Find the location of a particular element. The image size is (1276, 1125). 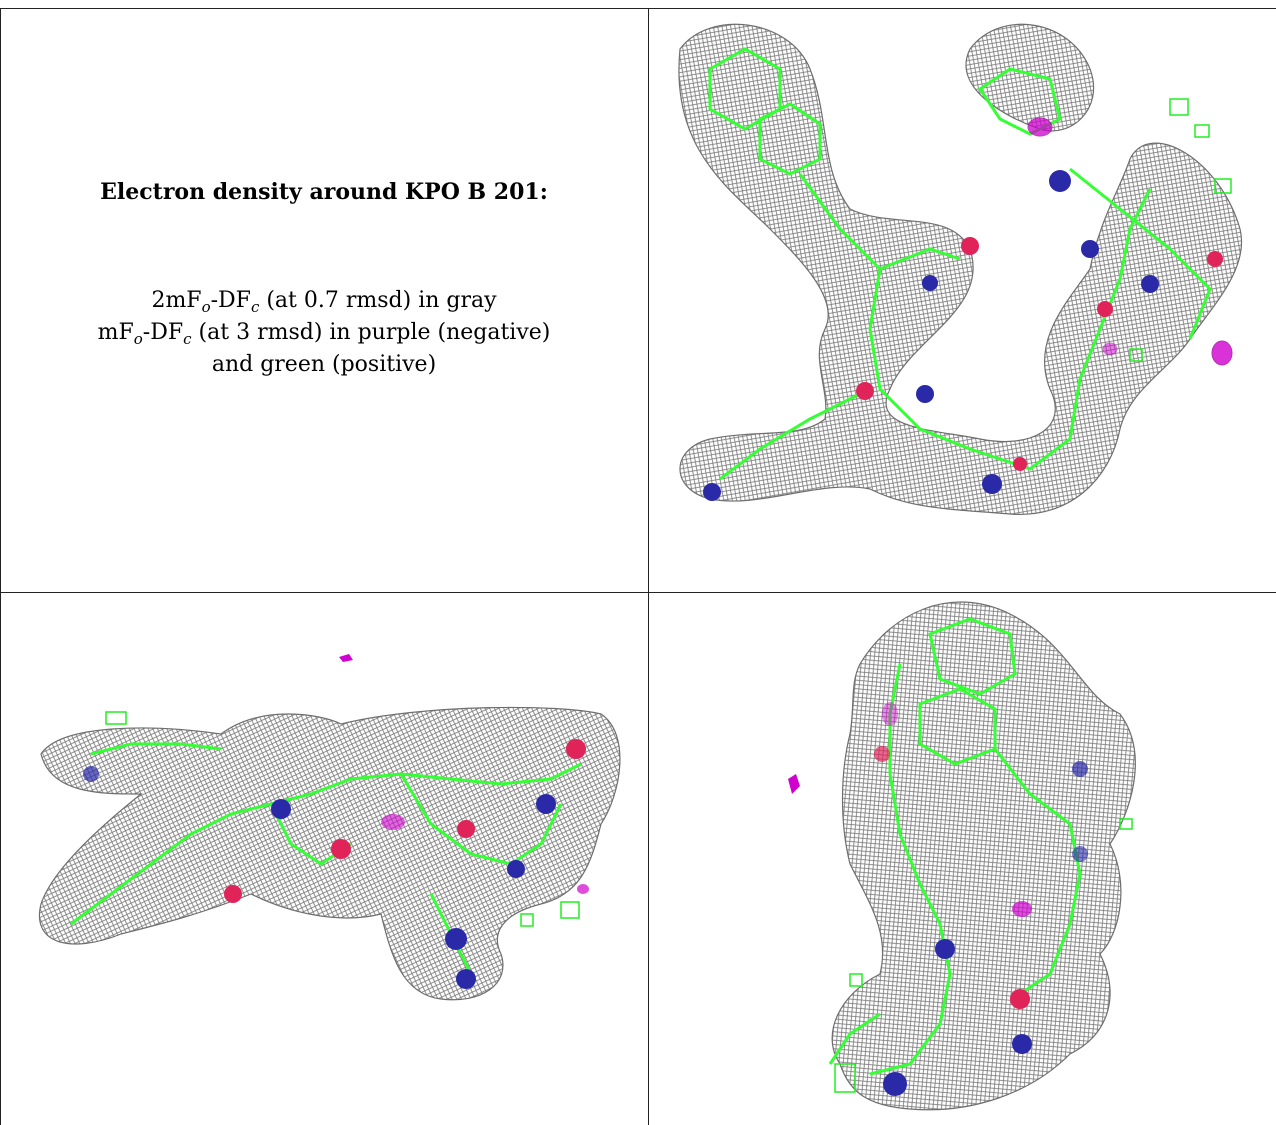

rule-left is located at coordinates (0, 566).